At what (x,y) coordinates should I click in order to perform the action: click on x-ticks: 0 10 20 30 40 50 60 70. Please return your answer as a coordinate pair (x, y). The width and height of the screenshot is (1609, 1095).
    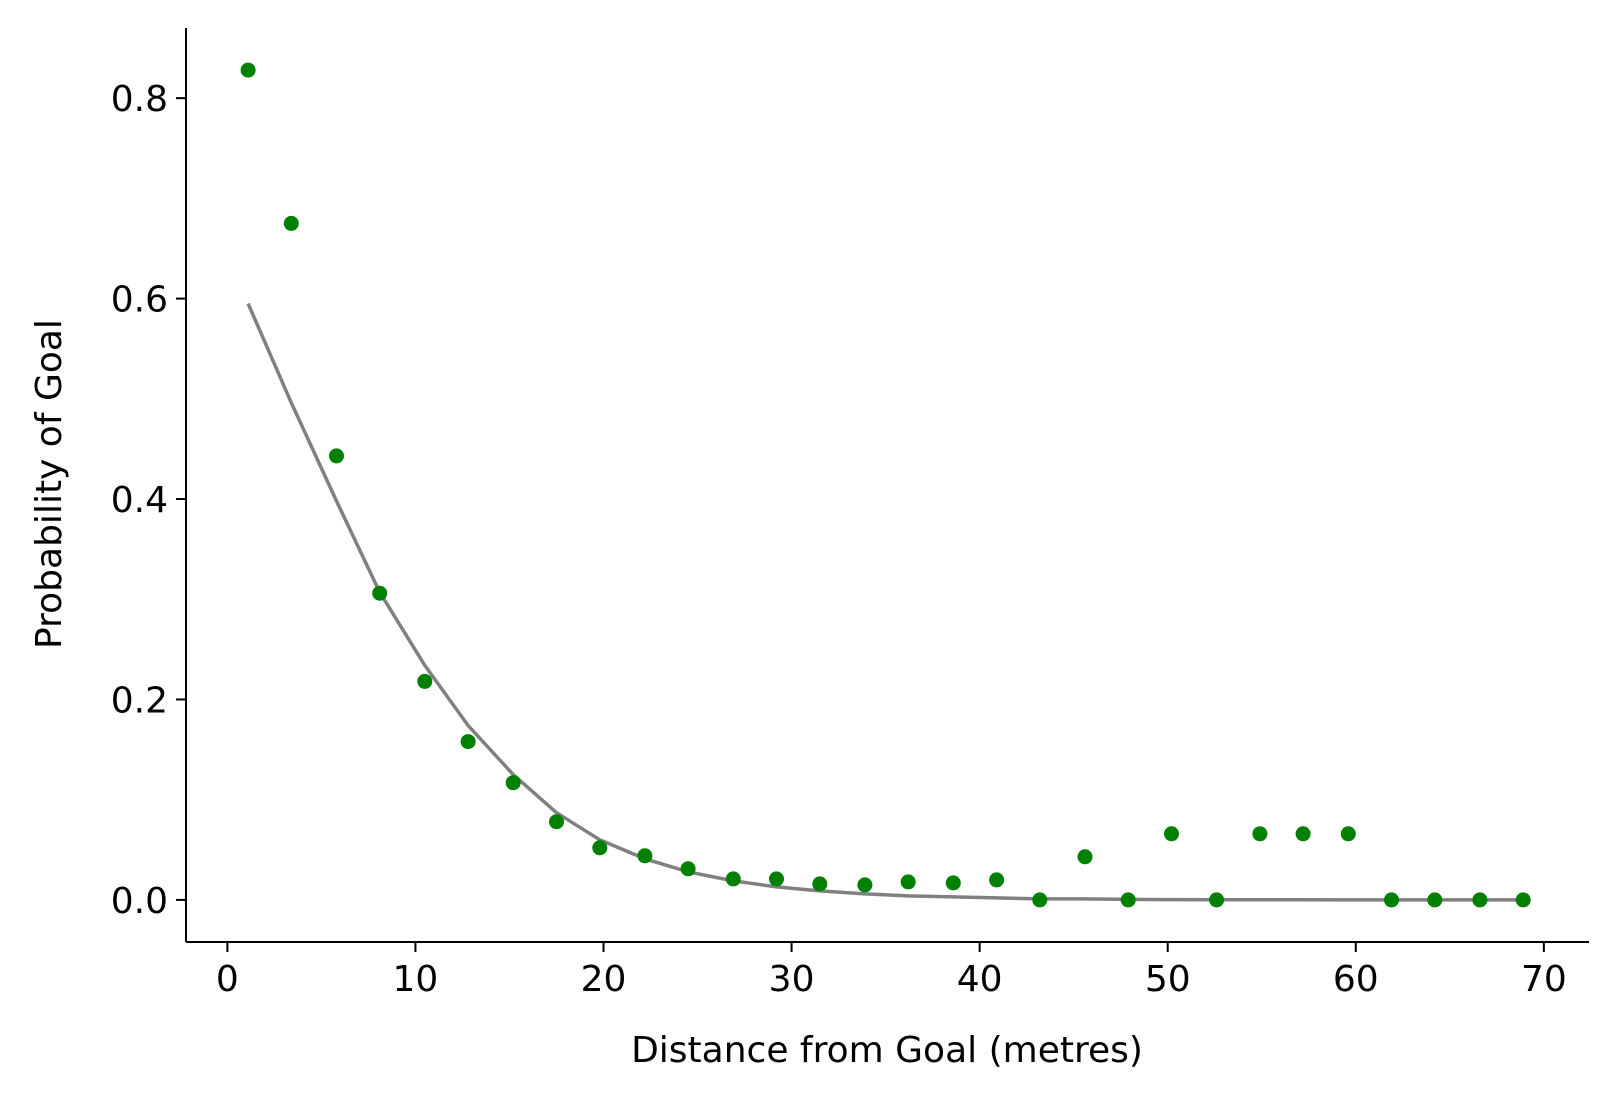
    Looking at the image, I should click on (891, 971).